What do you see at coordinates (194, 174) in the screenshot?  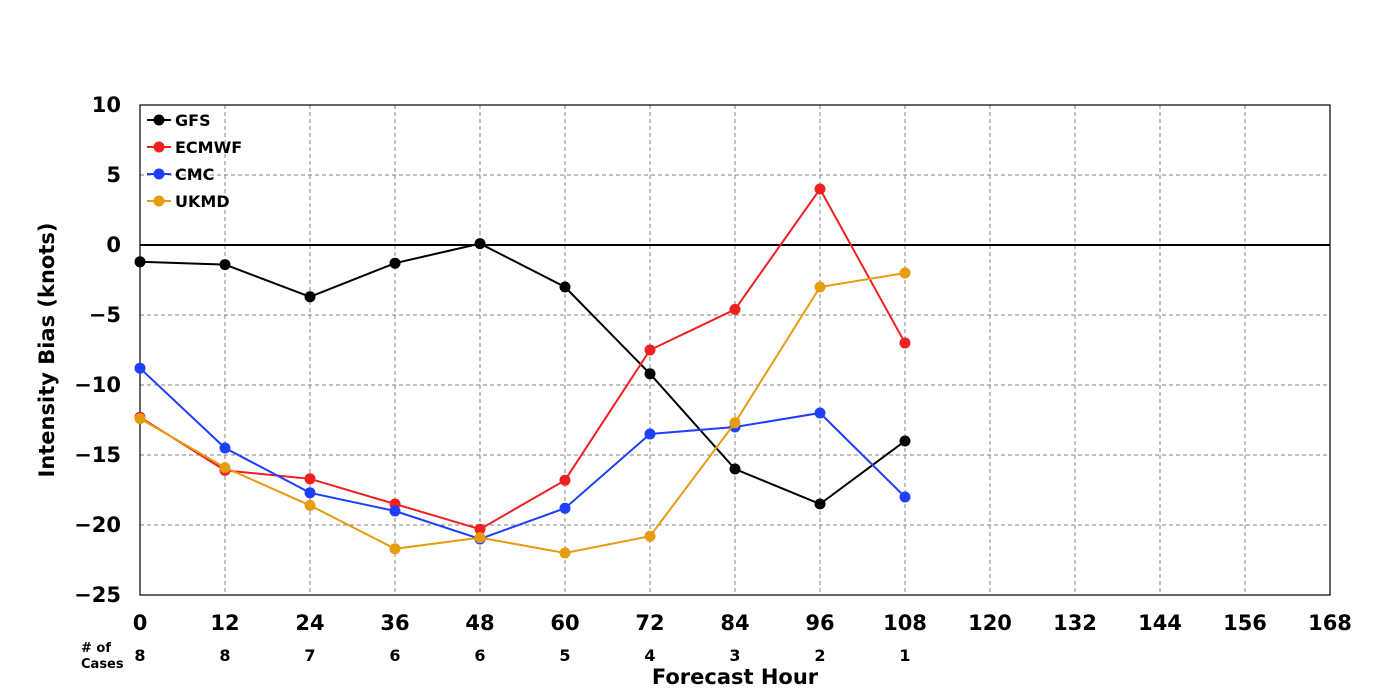 I see `legend-label: CMC` at bounding box center [194, 174].